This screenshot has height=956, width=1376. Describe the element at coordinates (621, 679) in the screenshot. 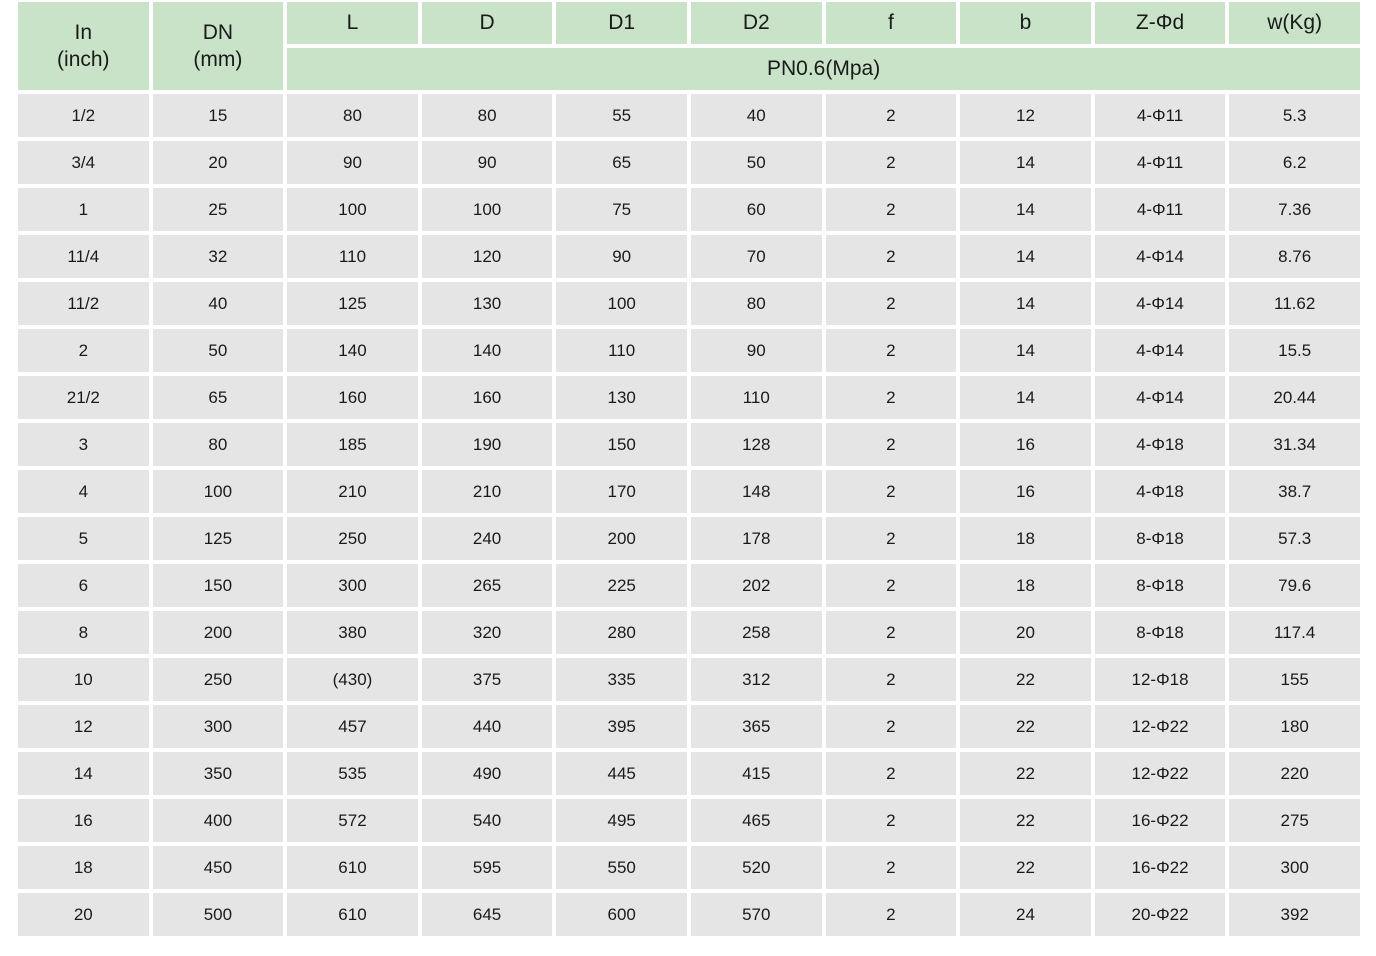

I see `table-cell: 335` at that location.